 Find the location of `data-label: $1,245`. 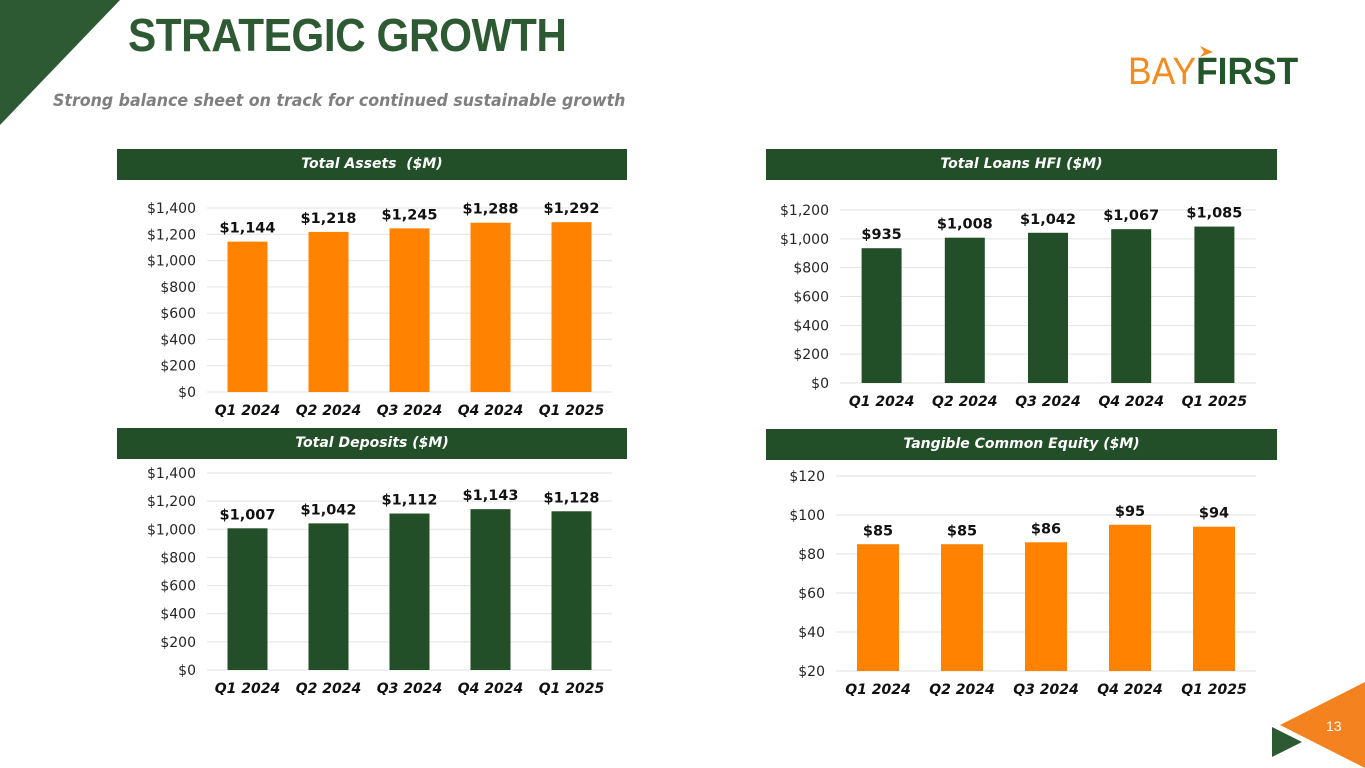

data-label: $1,245 is located at coordinates (410, 215).